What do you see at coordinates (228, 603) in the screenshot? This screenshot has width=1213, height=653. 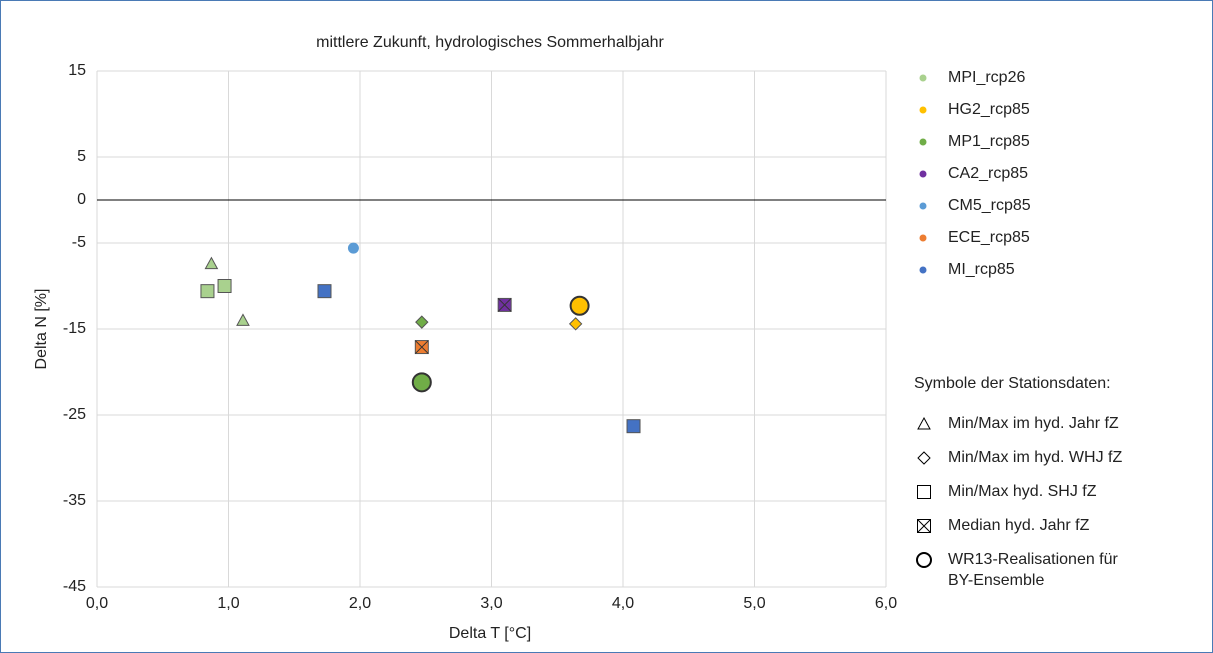 I see `x-tick-label: 1,0` at bounding box center [228, 603].